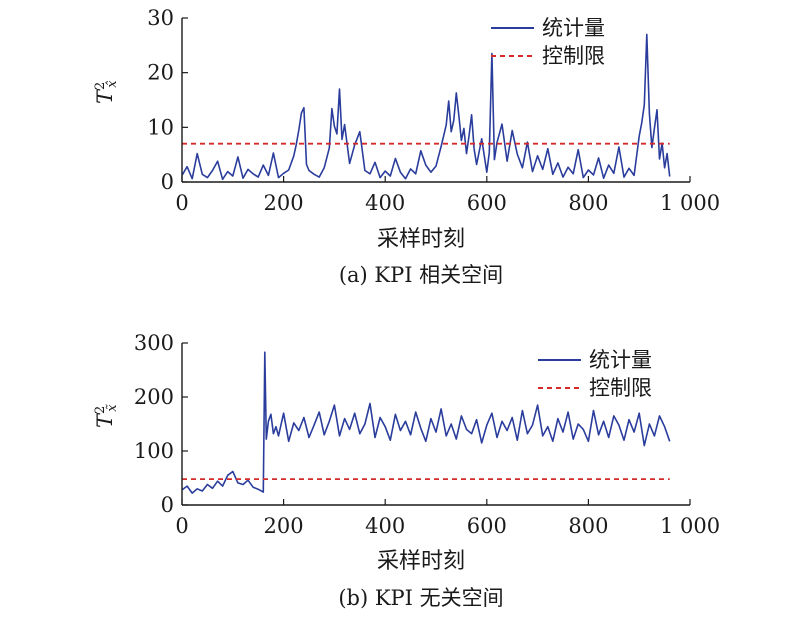  I want to click on panel-b-legend: 统计量 控制限, so click(595, 374).